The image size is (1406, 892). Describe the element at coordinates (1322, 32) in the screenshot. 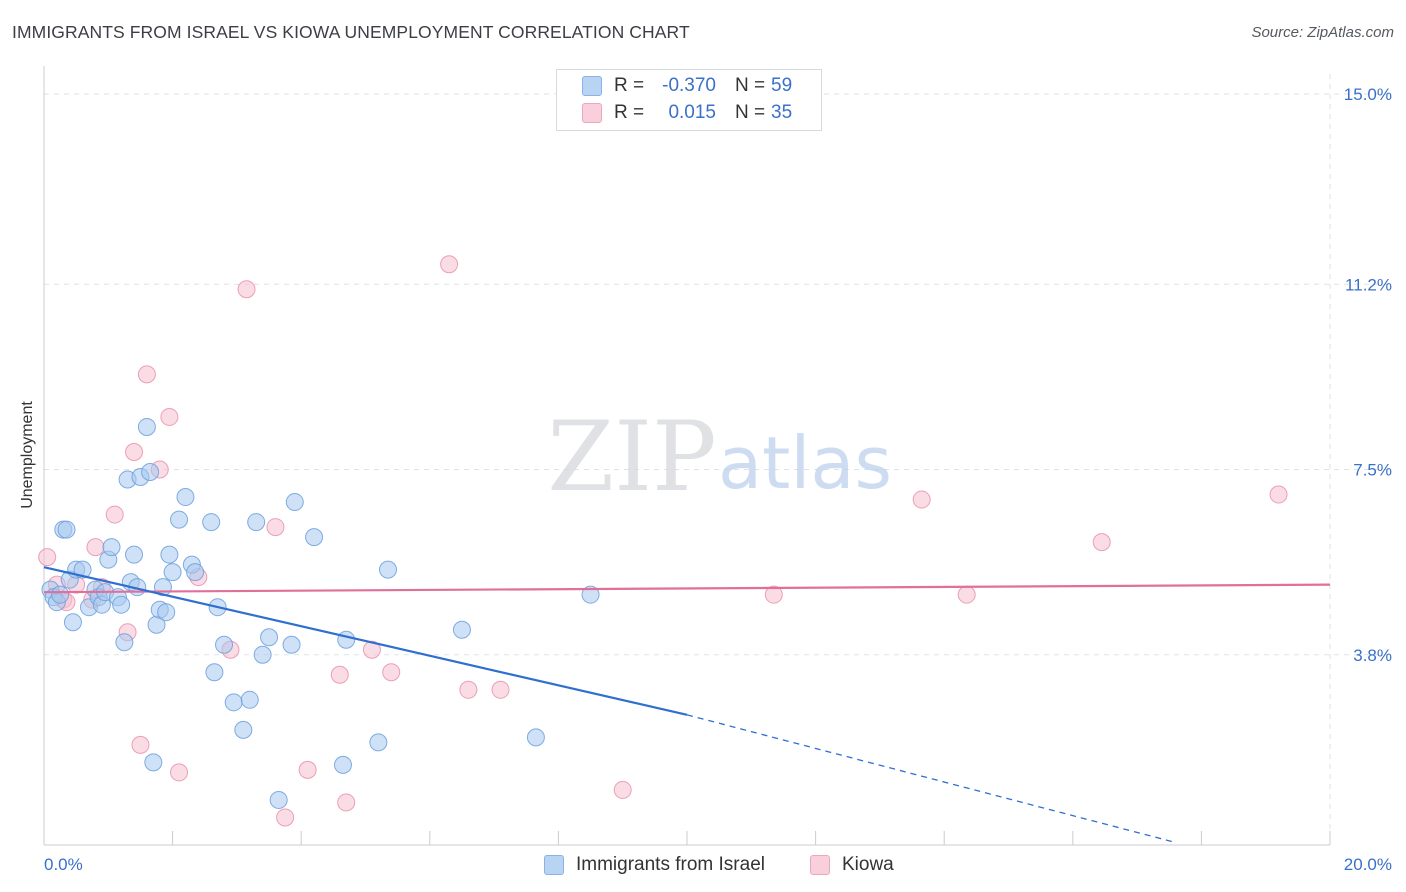

I see `source-label: Source: ZipAtlas.com` at that location.